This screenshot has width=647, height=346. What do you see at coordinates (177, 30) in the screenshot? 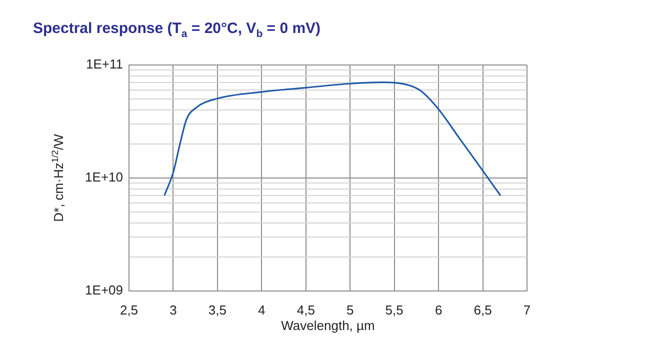
I see `chart-title: Spectral response (T$_{a}$ = 20°C, V$_{b}$ = 0 mV)` at bounding box center [177, 30].